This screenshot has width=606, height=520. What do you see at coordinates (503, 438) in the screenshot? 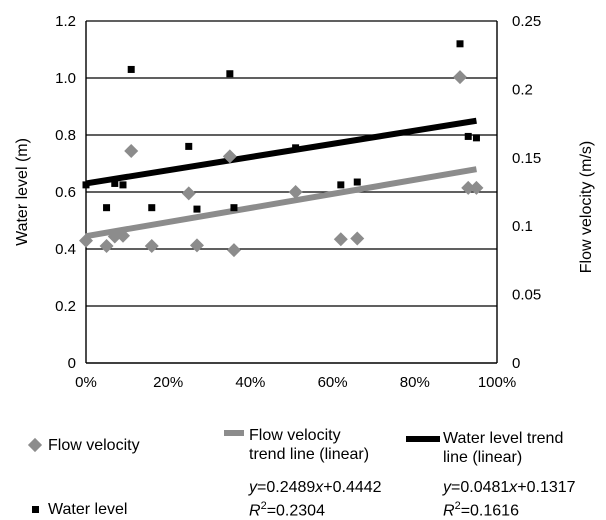
I see `legend-wl-trend-line1: Water level trend` at bounding box center [503, 438].